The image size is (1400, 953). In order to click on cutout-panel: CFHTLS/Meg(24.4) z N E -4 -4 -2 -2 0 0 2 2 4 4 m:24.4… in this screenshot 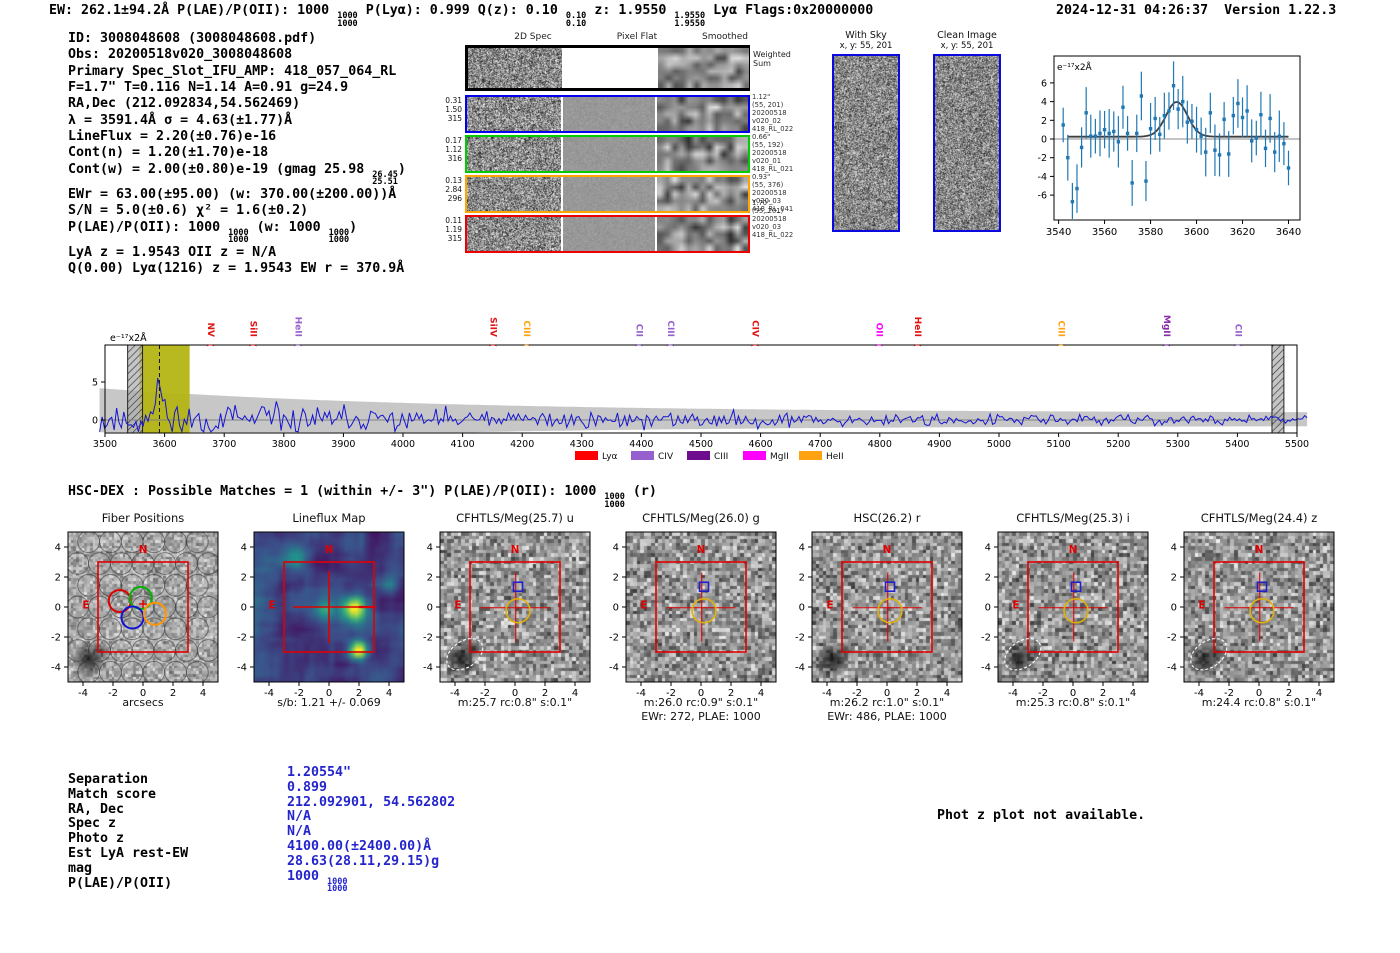, I will do `click(1259, 617)`.